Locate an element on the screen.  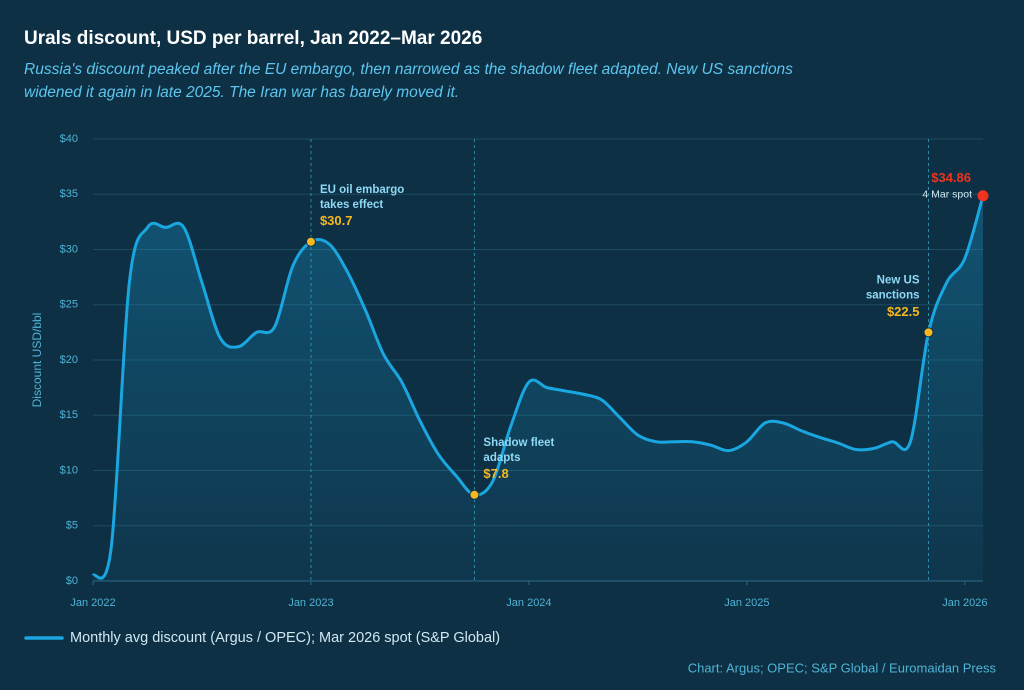
annotation-label: New US is located at coordinates (898, 280).